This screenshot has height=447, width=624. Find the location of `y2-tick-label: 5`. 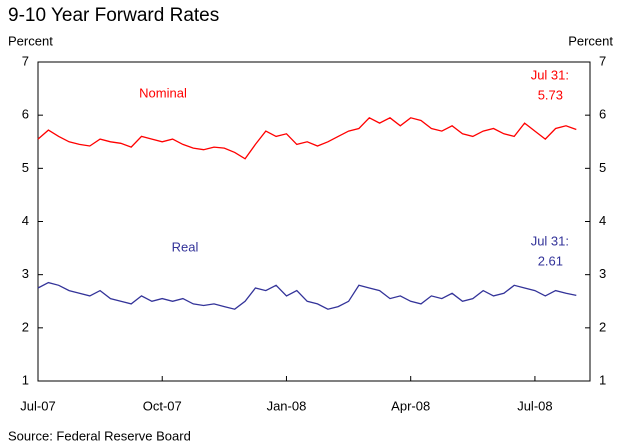

y2-tick-label: 5 is located at coordinates (602, 167).